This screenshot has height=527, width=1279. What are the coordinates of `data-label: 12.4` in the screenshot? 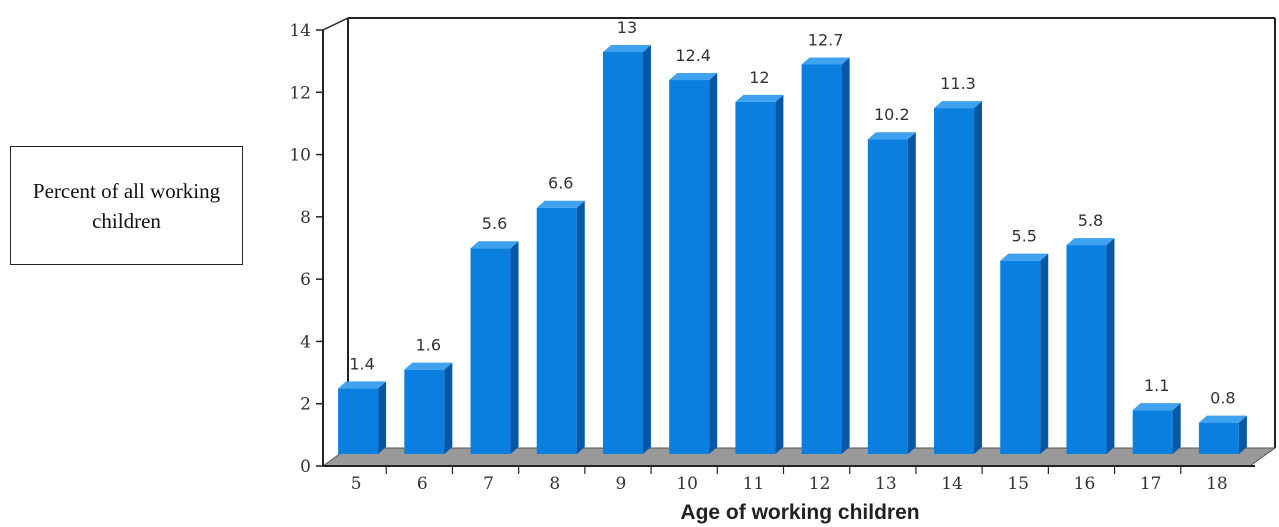 It's located at (693, 55).